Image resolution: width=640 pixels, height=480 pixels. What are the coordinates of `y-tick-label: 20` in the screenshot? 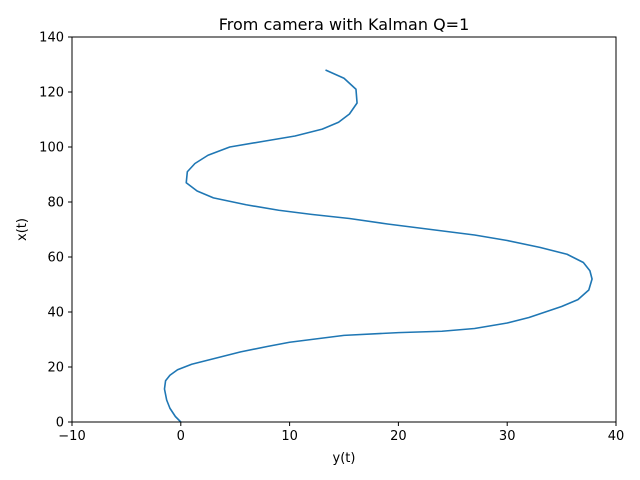 It's located at (55, 368).